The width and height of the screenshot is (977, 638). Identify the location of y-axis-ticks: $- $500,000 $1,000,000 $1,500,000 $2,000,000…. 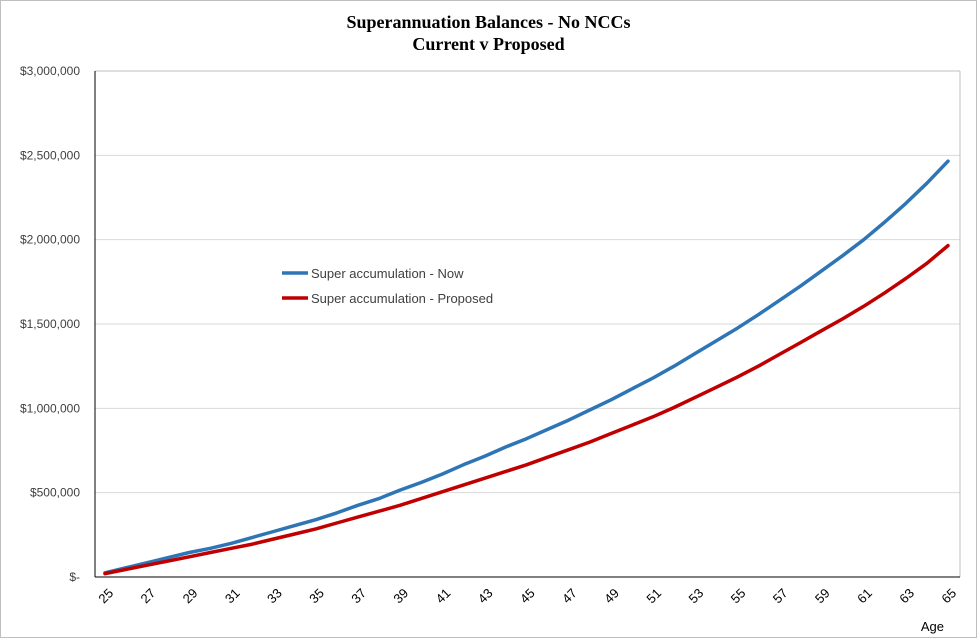
(50, 324).